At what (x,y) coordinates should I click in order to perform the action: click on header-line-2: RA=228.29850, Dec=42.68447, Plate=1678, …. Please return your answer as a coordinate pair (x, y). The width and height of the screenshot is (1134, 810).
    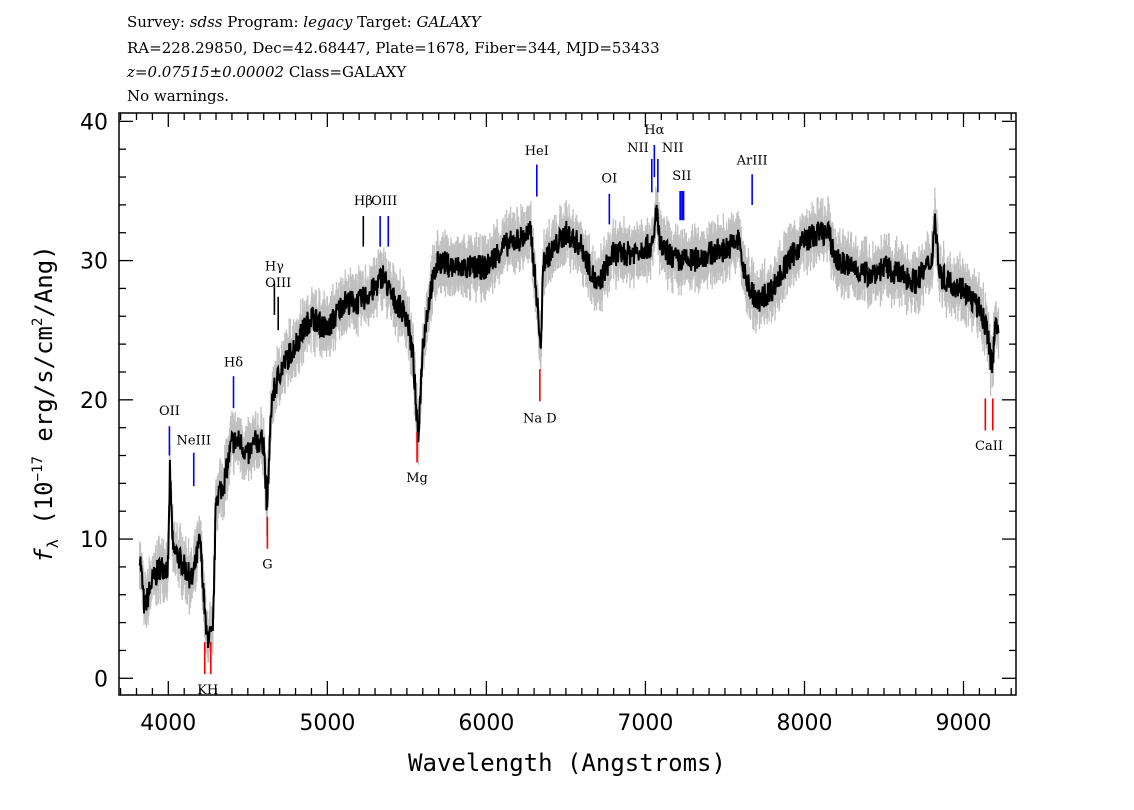
    Looking at the image, I should click on (393, 48).